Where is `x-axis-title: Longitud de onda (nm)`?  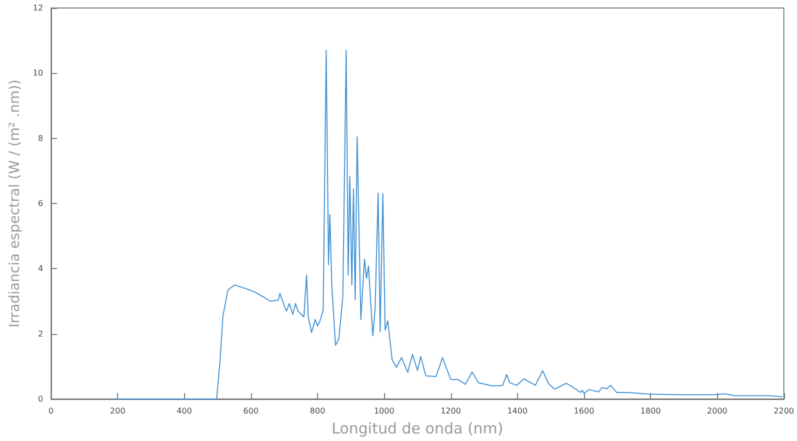 x-axis-title: Longitud de onda (nm) is located at coordinates (418, 429).